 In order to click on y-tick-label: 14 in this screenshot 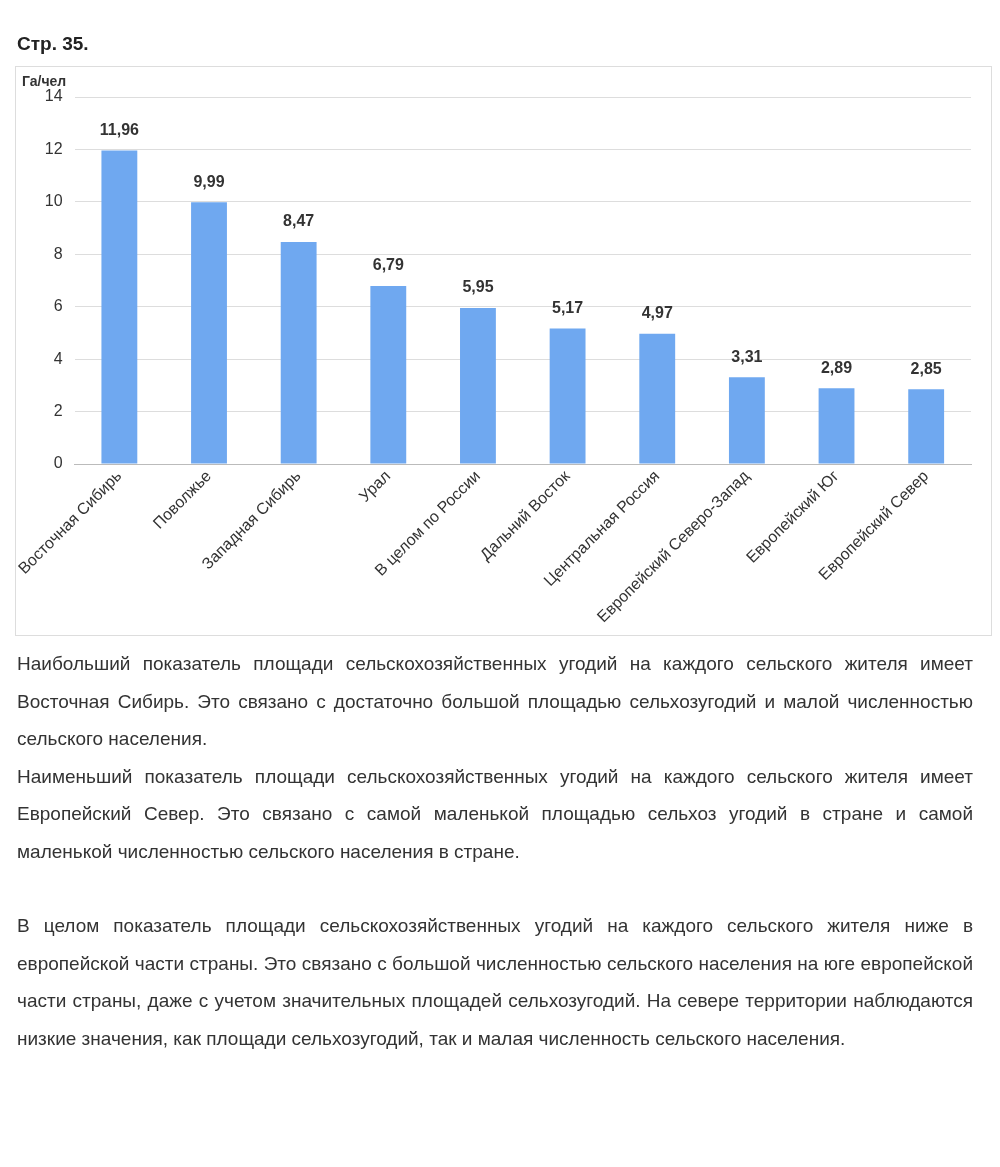, I will do `click(53, 96)`.